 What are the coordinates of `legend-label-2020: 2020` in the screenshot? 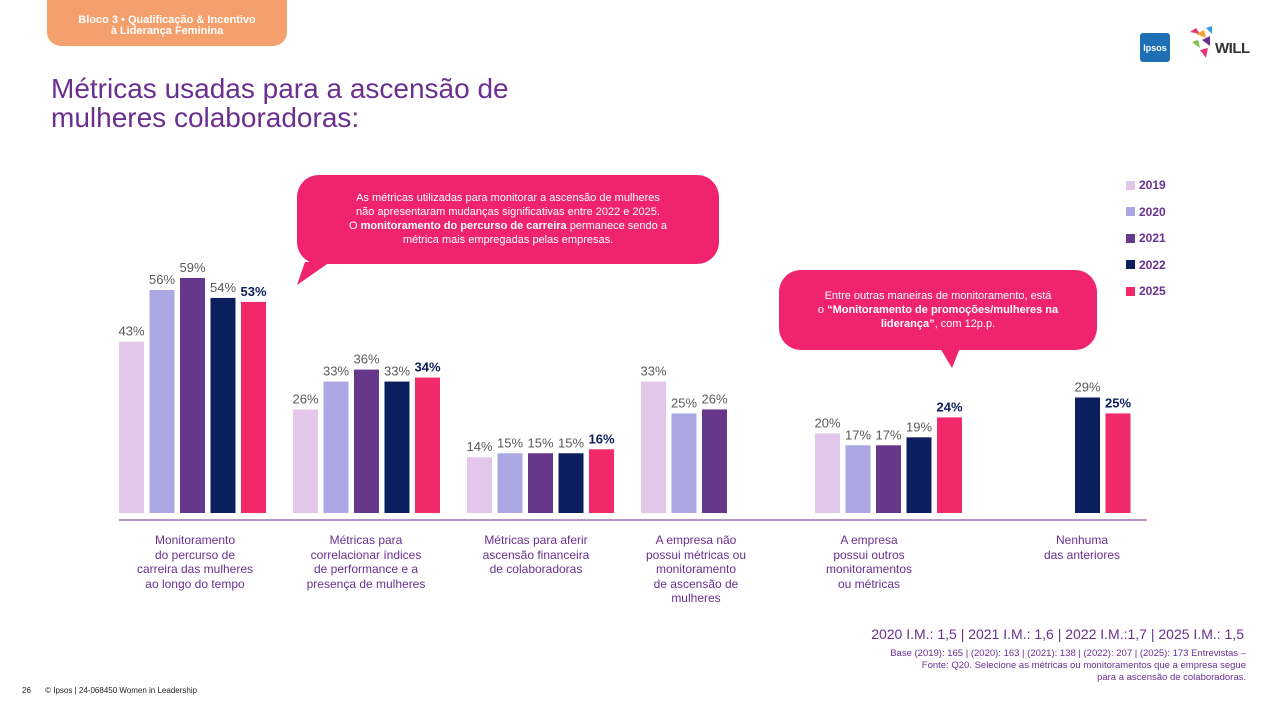 It's located at (1152, 211).